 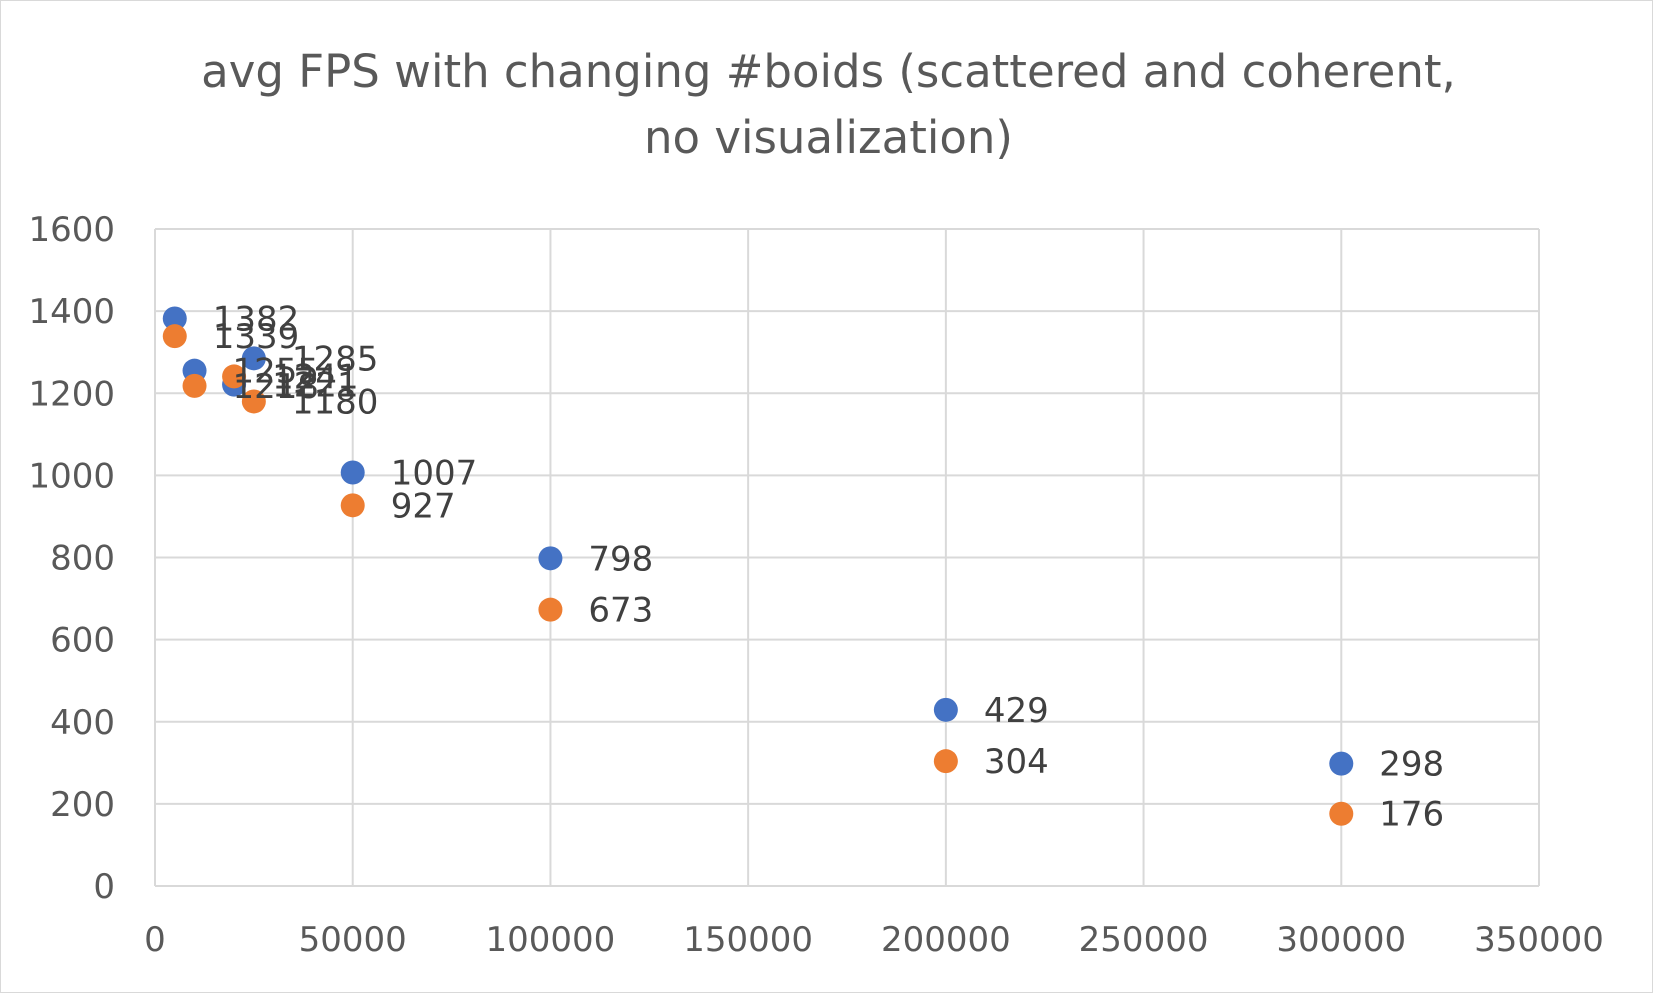 I want to click on series-1-data-label: 1382, so click(x=256, y=320).